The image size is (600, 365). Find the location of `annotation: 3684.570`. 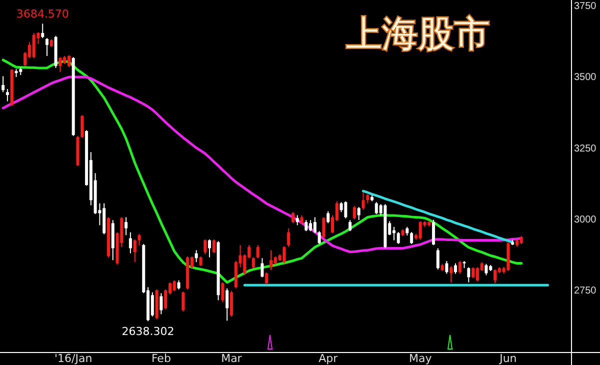

annotation: 3684.570 is located at coordinates (42, 14).